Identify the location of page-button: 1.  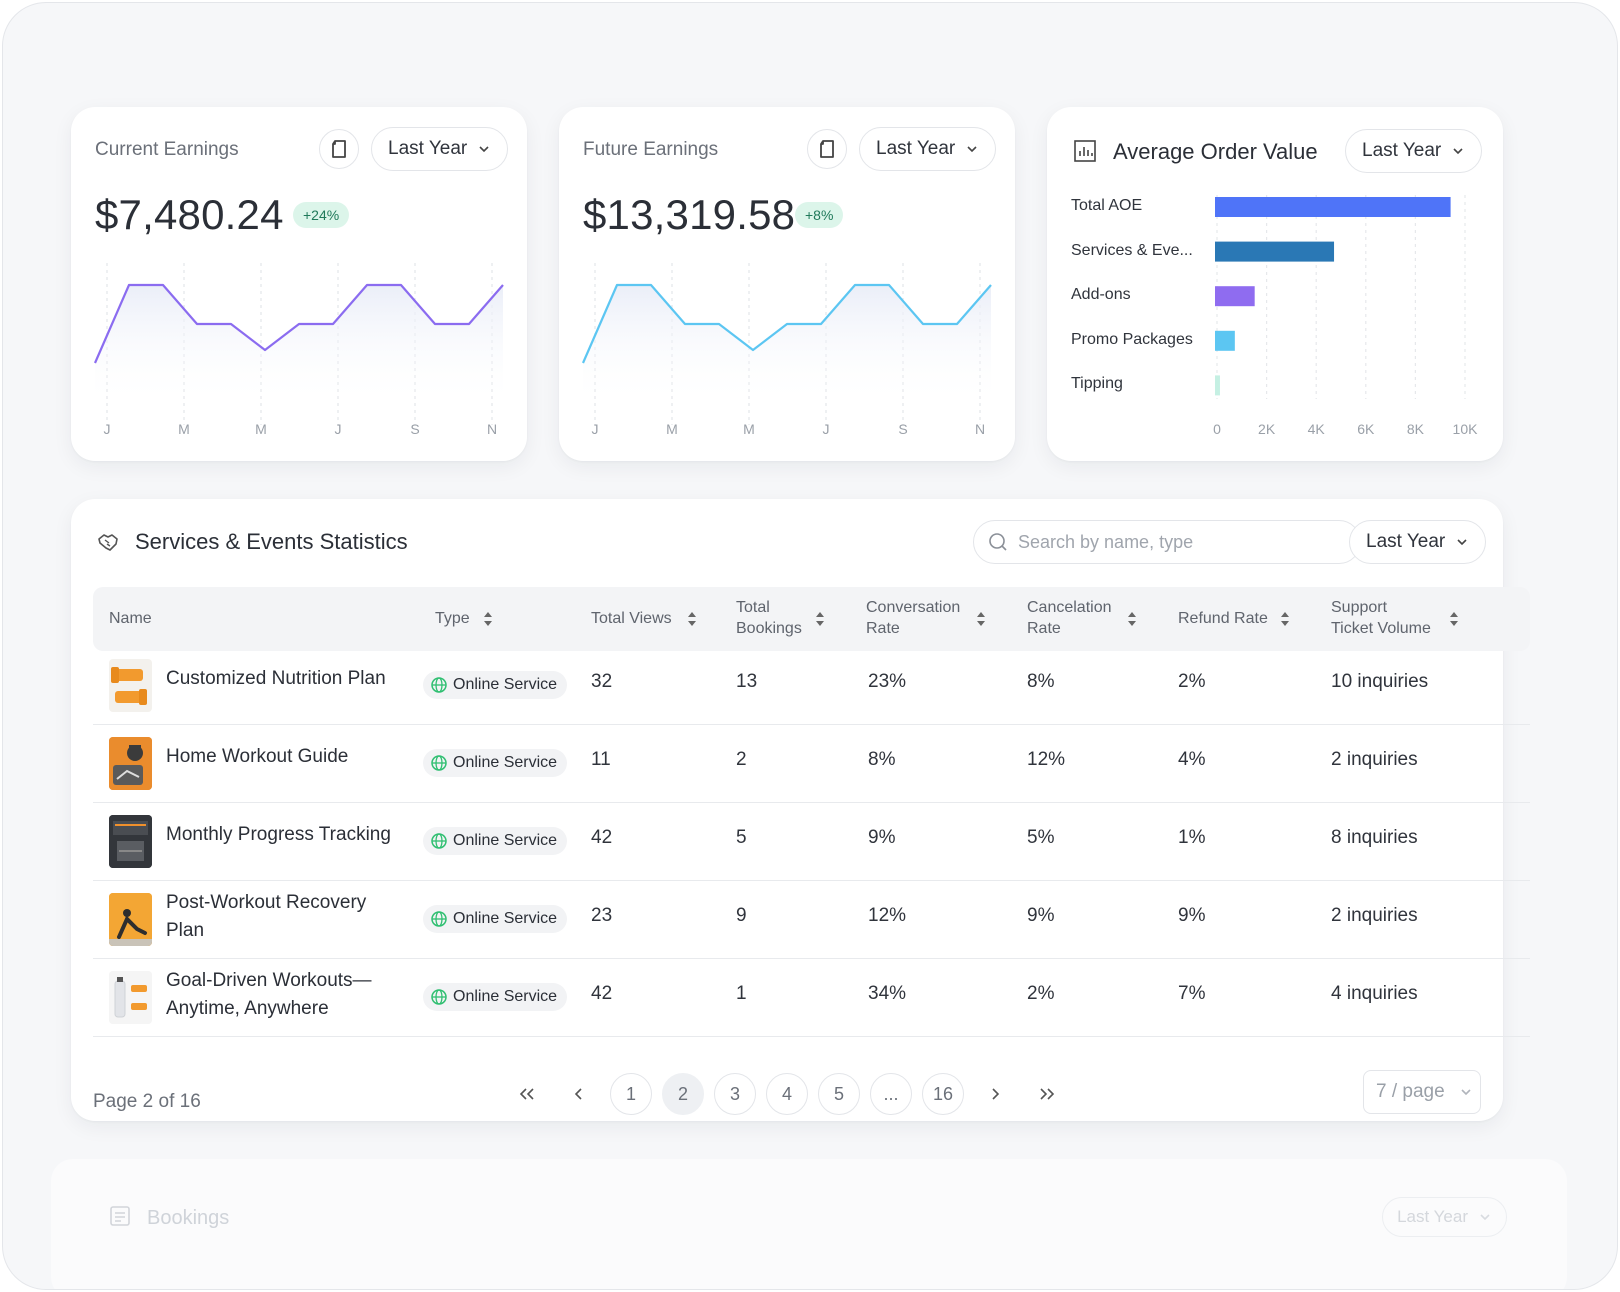
(631, 1094).